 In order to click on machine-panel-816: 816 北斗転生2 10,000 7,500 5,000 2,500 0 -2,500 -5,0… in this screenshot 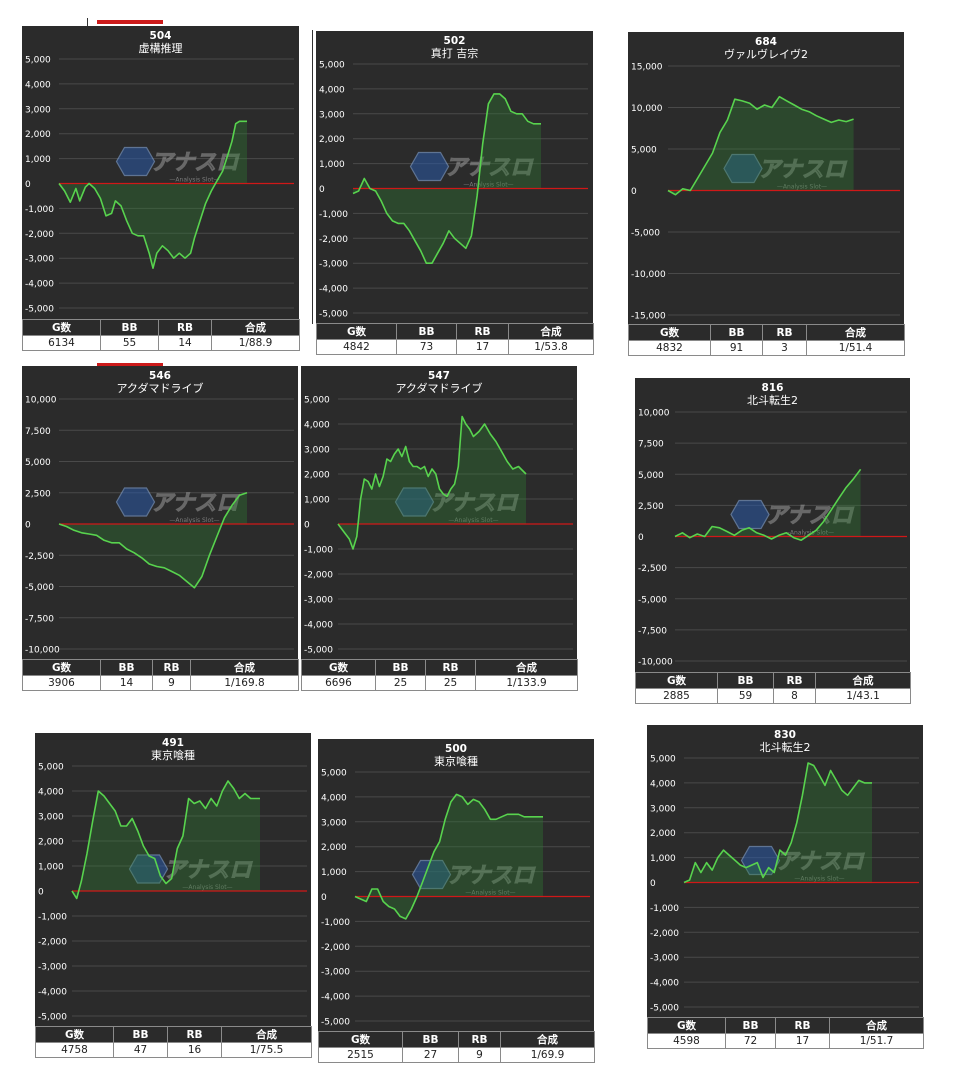, I will do `click(773, 541)`.